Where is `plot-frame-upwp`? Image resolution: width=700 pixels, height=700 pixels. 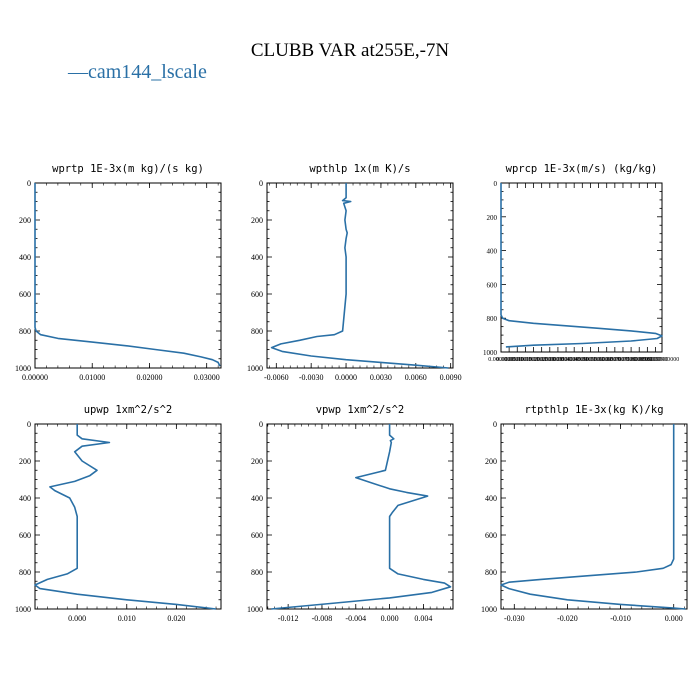 plot-frame-upwp is located at coordinates (128, 516).